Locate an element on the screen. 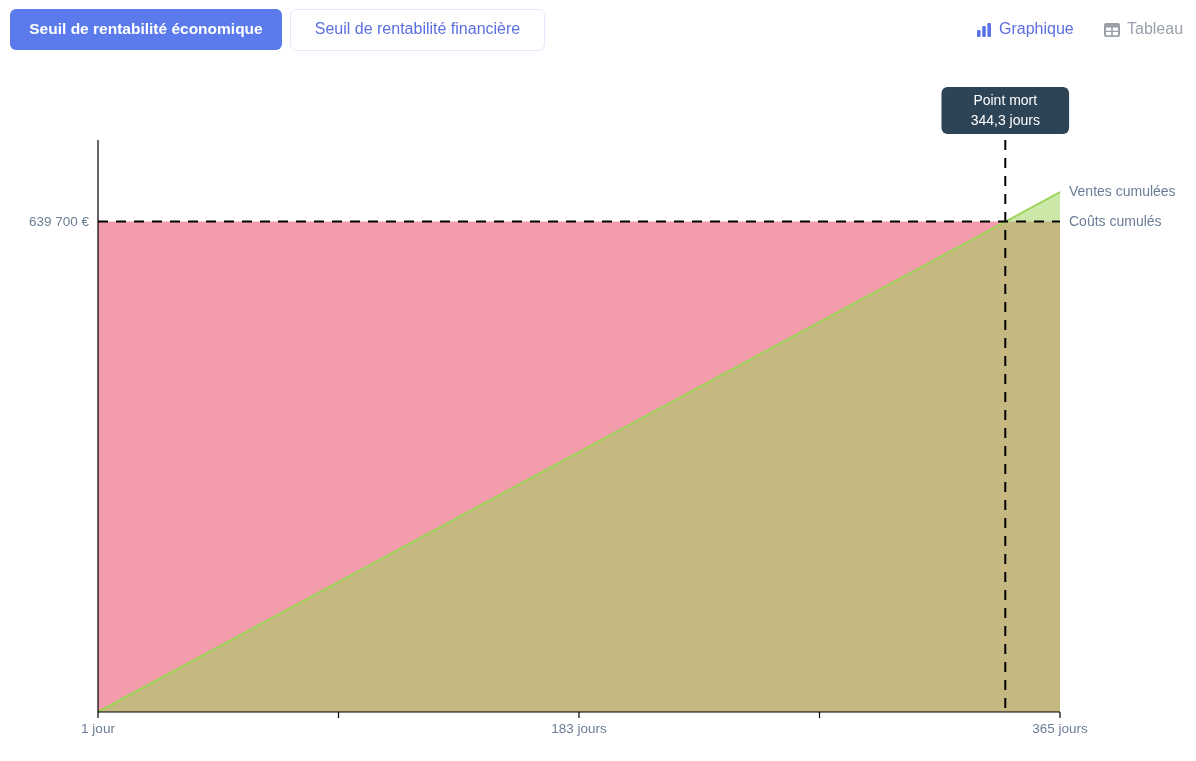  x-tick-label: 1 jour is located at coordinates (98, 728).